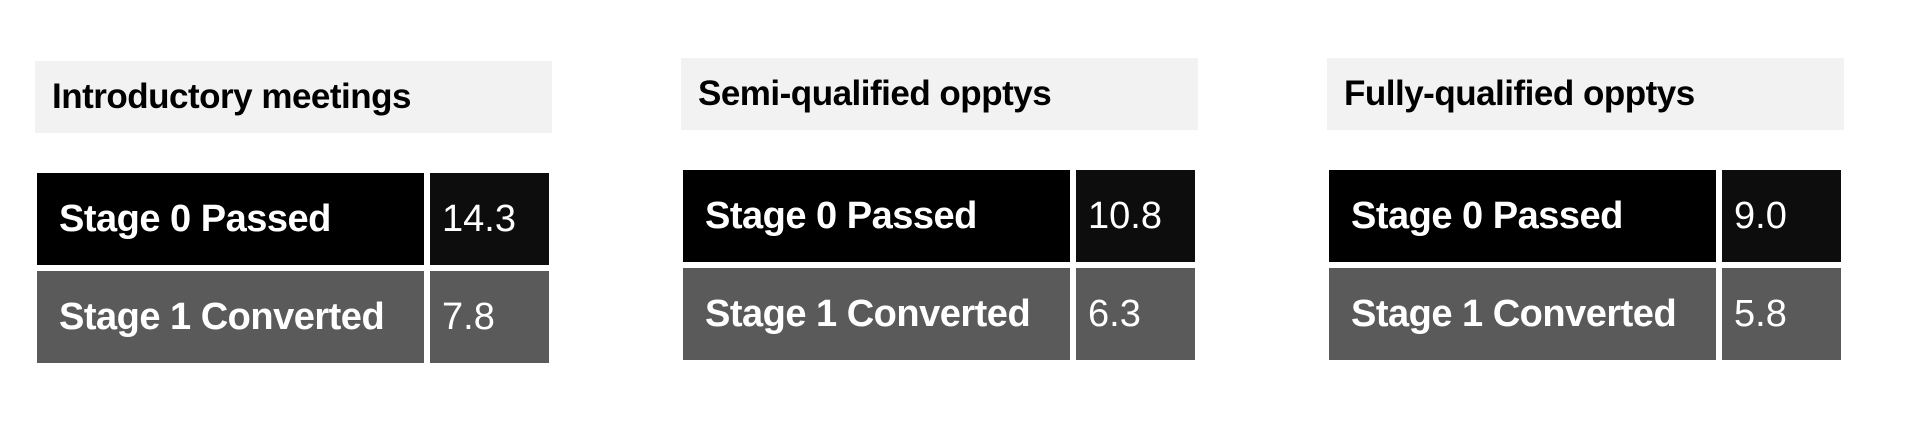  I want to click on table-row-stage-1: Stage 1 Converted 7.8, so click(293, 317).